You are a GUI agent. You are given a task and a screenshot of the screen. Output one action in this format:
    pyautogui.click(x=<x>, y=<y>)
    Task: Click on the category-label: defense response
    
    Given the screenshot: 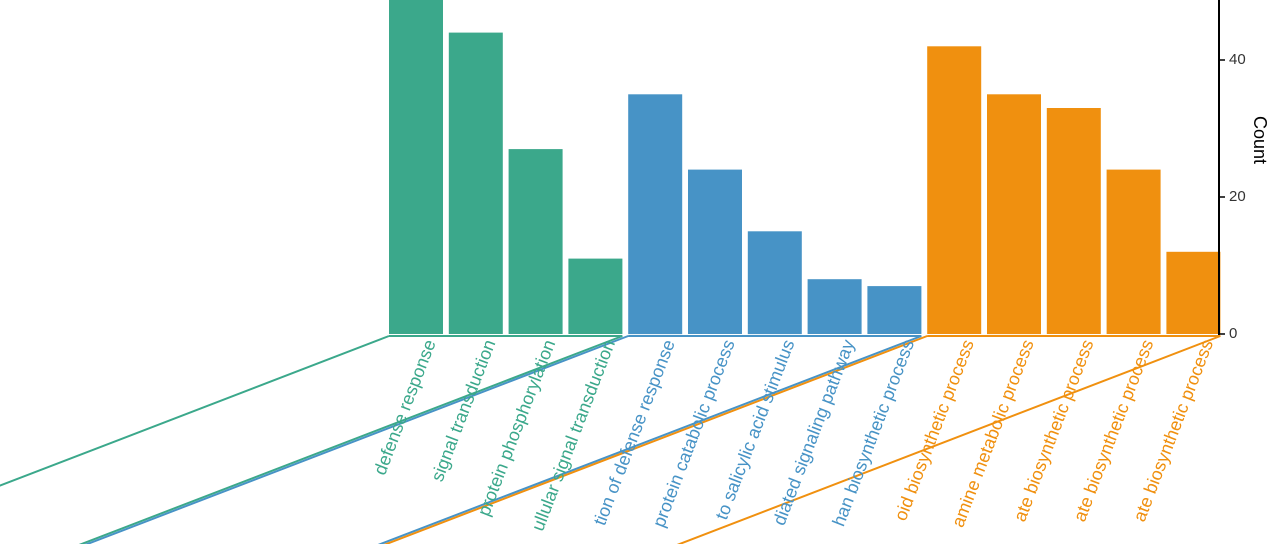 What is the action you would take?
    pyautogui.click(x=405, y=407)
    